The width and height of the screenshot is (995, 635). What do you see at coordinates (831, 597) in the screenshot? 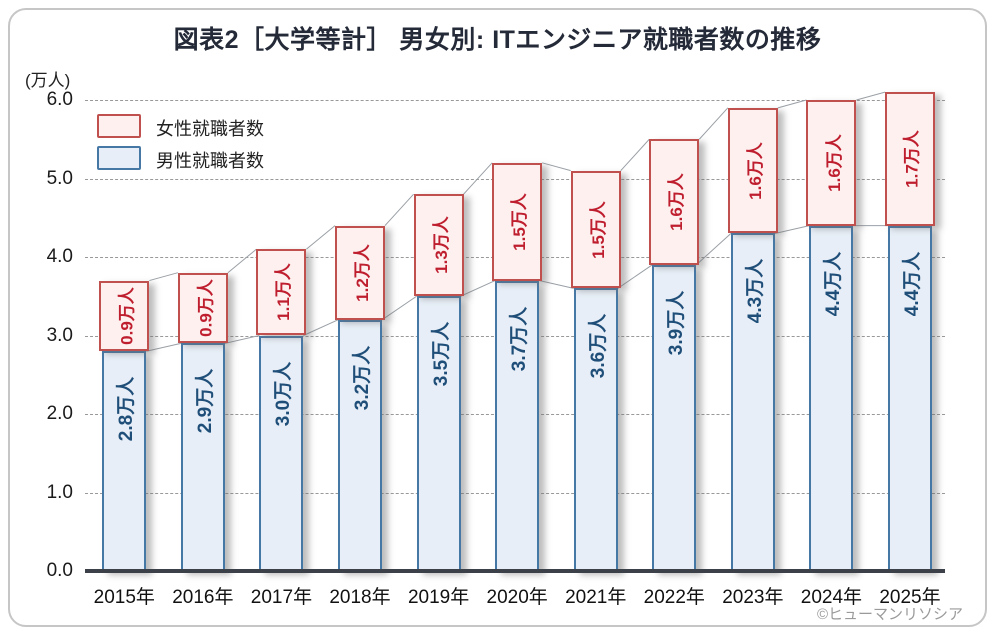
I see `x-tick-label: 2024年` at bounding box center [831, 597].